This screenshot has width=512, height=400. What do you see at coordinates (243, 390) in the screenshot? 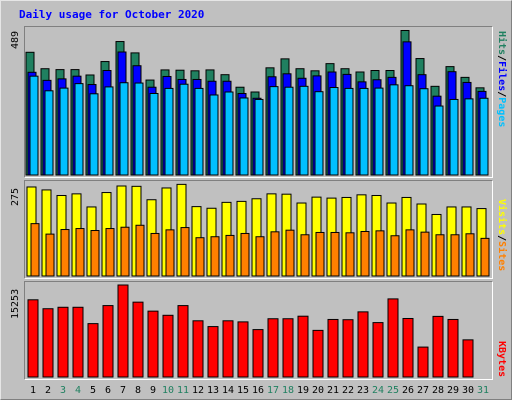
I see `day-label-15: 15` at bounding box center [243, 390].